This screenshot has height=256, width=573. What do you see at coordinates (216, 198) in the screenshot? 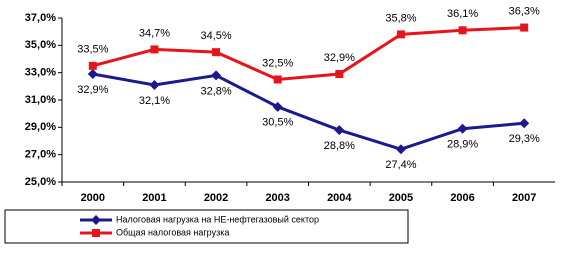
I see `x-tick-label: 2002` at bounding box center [216, 198].